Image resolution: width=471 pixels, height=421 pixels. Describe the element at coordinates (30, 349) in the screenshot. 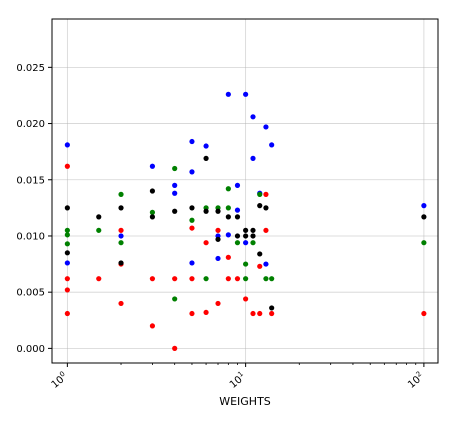

I see `y-tick-label: 0.000` at that location.